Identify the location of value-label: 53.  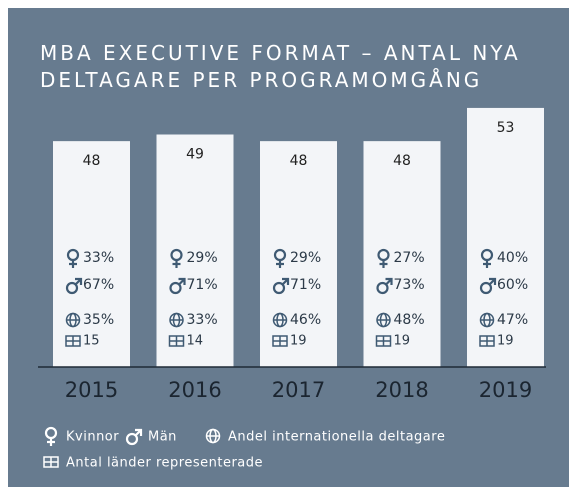
(506, 128).